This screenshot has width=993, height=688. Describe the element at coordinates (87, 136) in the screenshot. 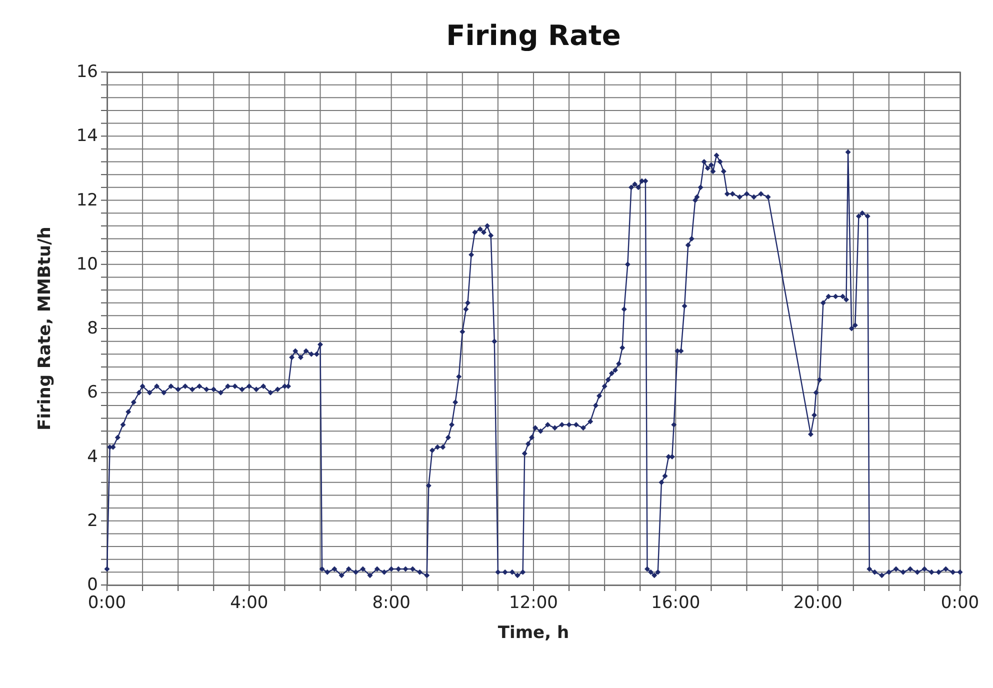

I see `y-tick-label: 14` at that location.